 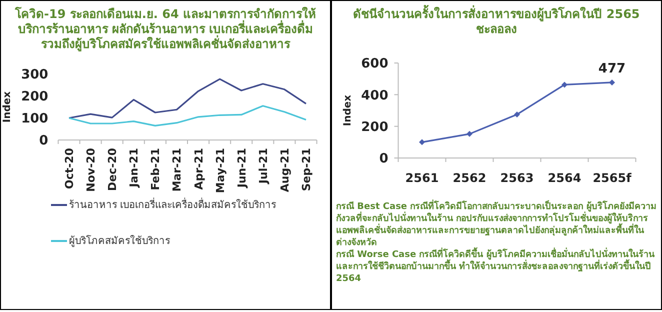 What do you see at coordinates (469, 178) in the screenshot?
I see `x-tick-label: 2562` at bounding box center [469, 178].